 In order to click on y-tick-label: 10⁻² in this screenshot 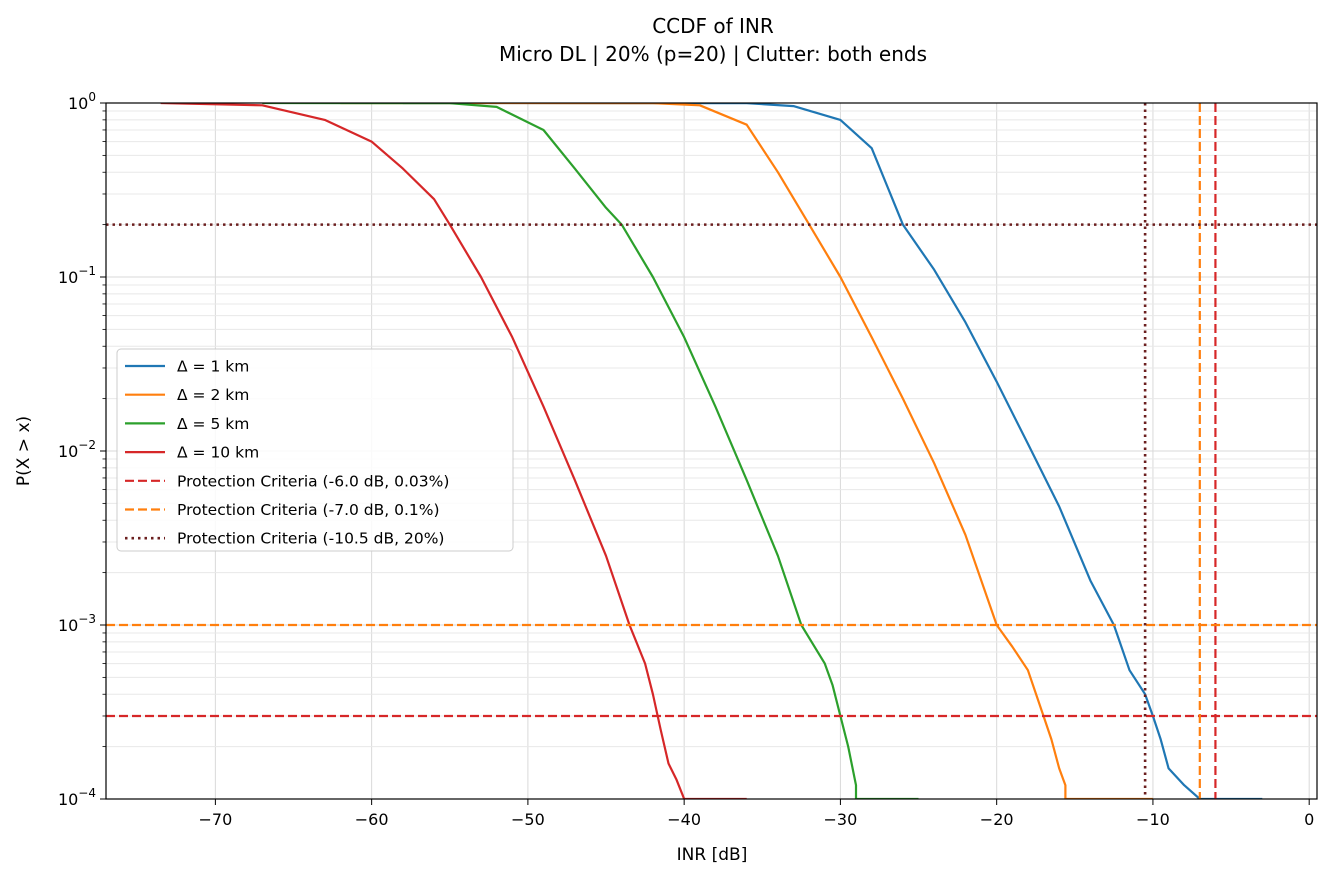, I will do `click(77, 449)`.